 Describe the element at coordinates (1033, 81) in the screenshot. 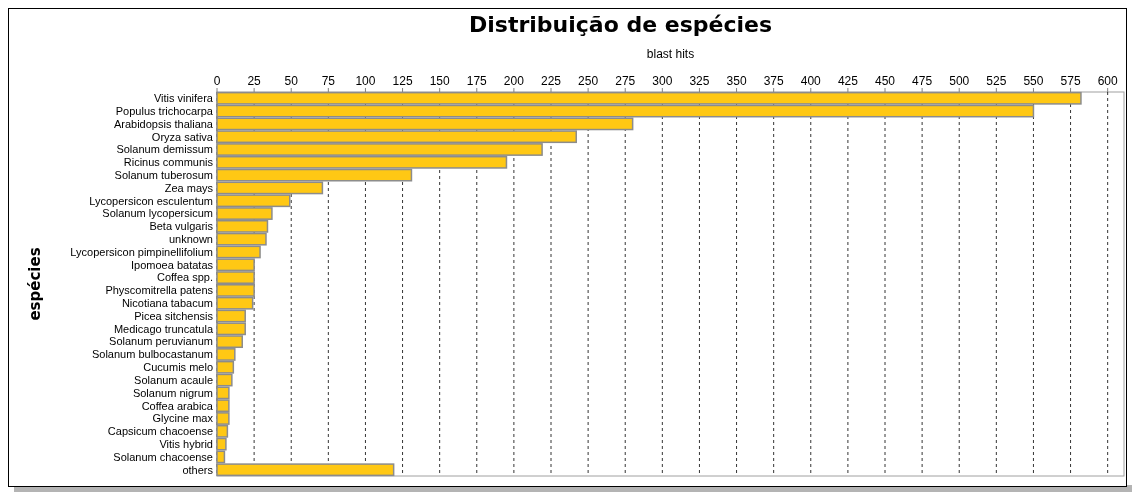

I see `x-tick-label: 550` at that location.